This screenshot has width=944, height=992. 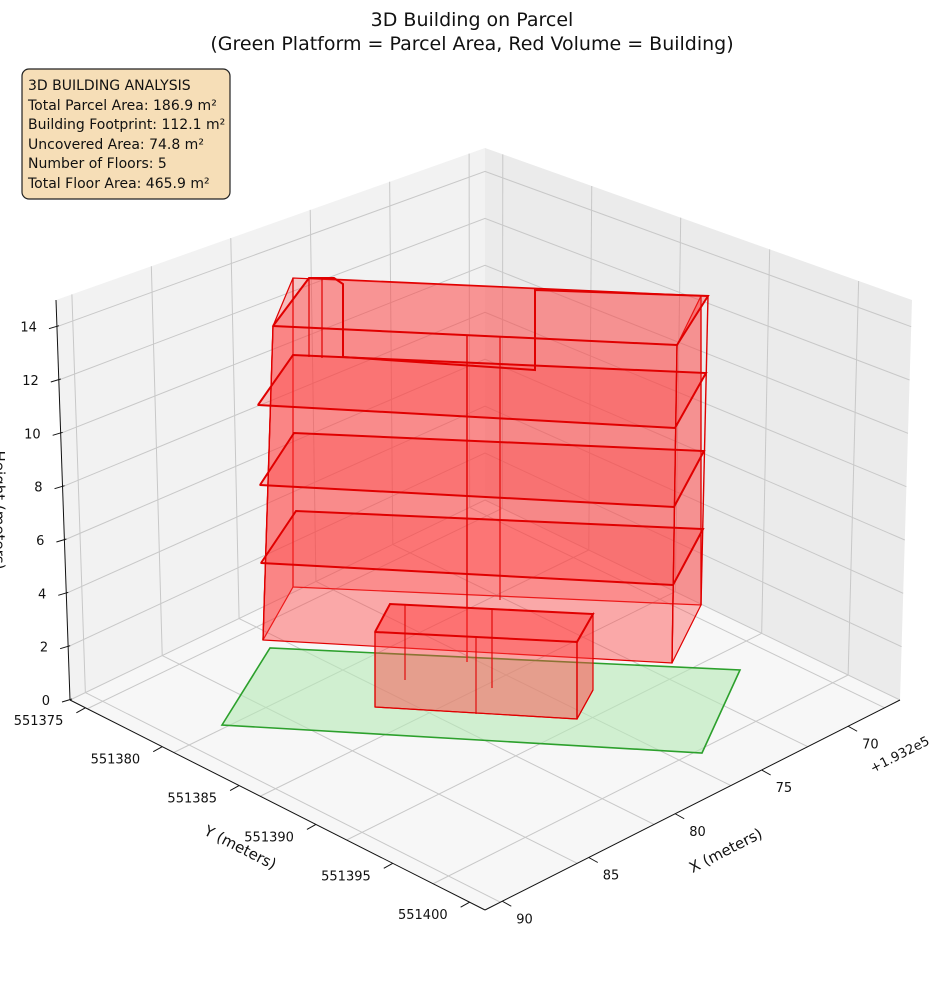 I want to click on z-axis-ticks: 0 2 4 6 8 10 12 14, so click(x=46, y=515).